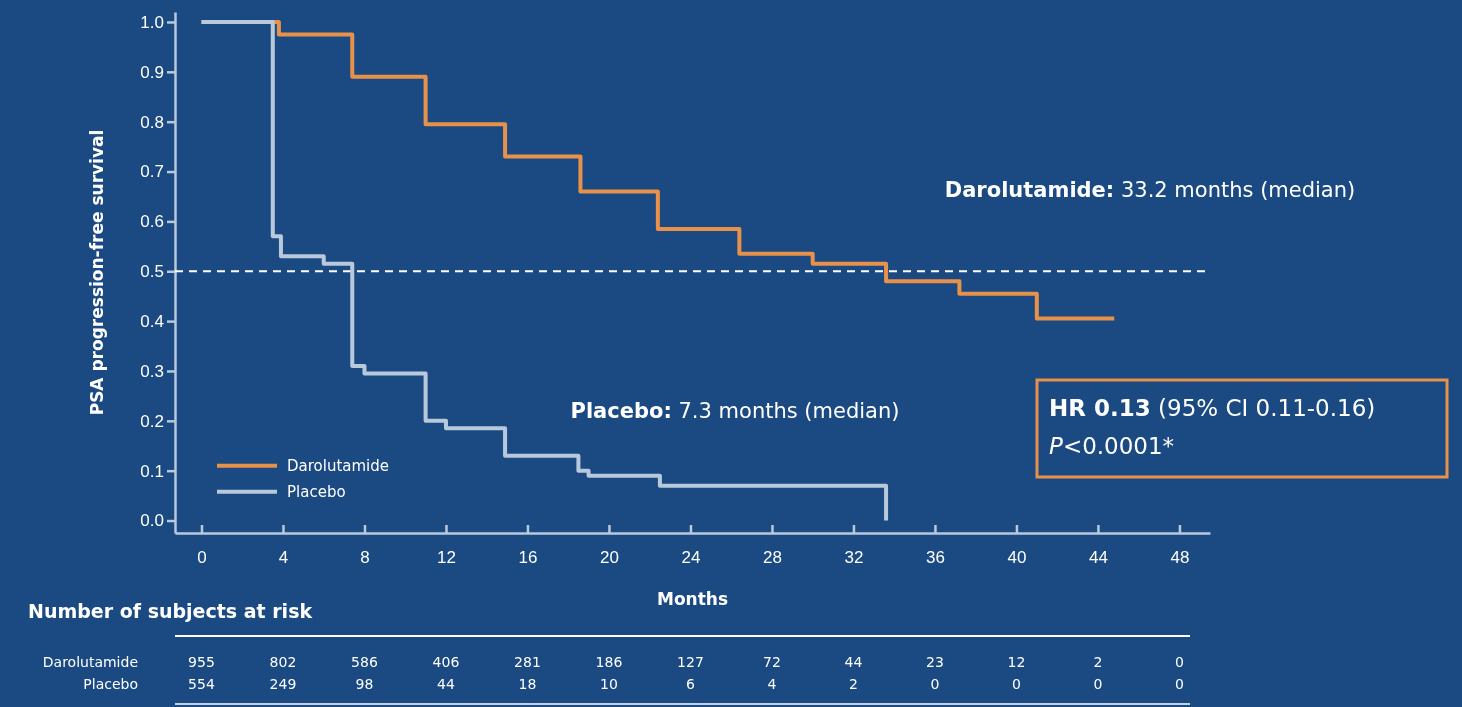  Describe the element at coordinates (692, 599) in the screenshot. I see `x-axis-title: Months` at that location.